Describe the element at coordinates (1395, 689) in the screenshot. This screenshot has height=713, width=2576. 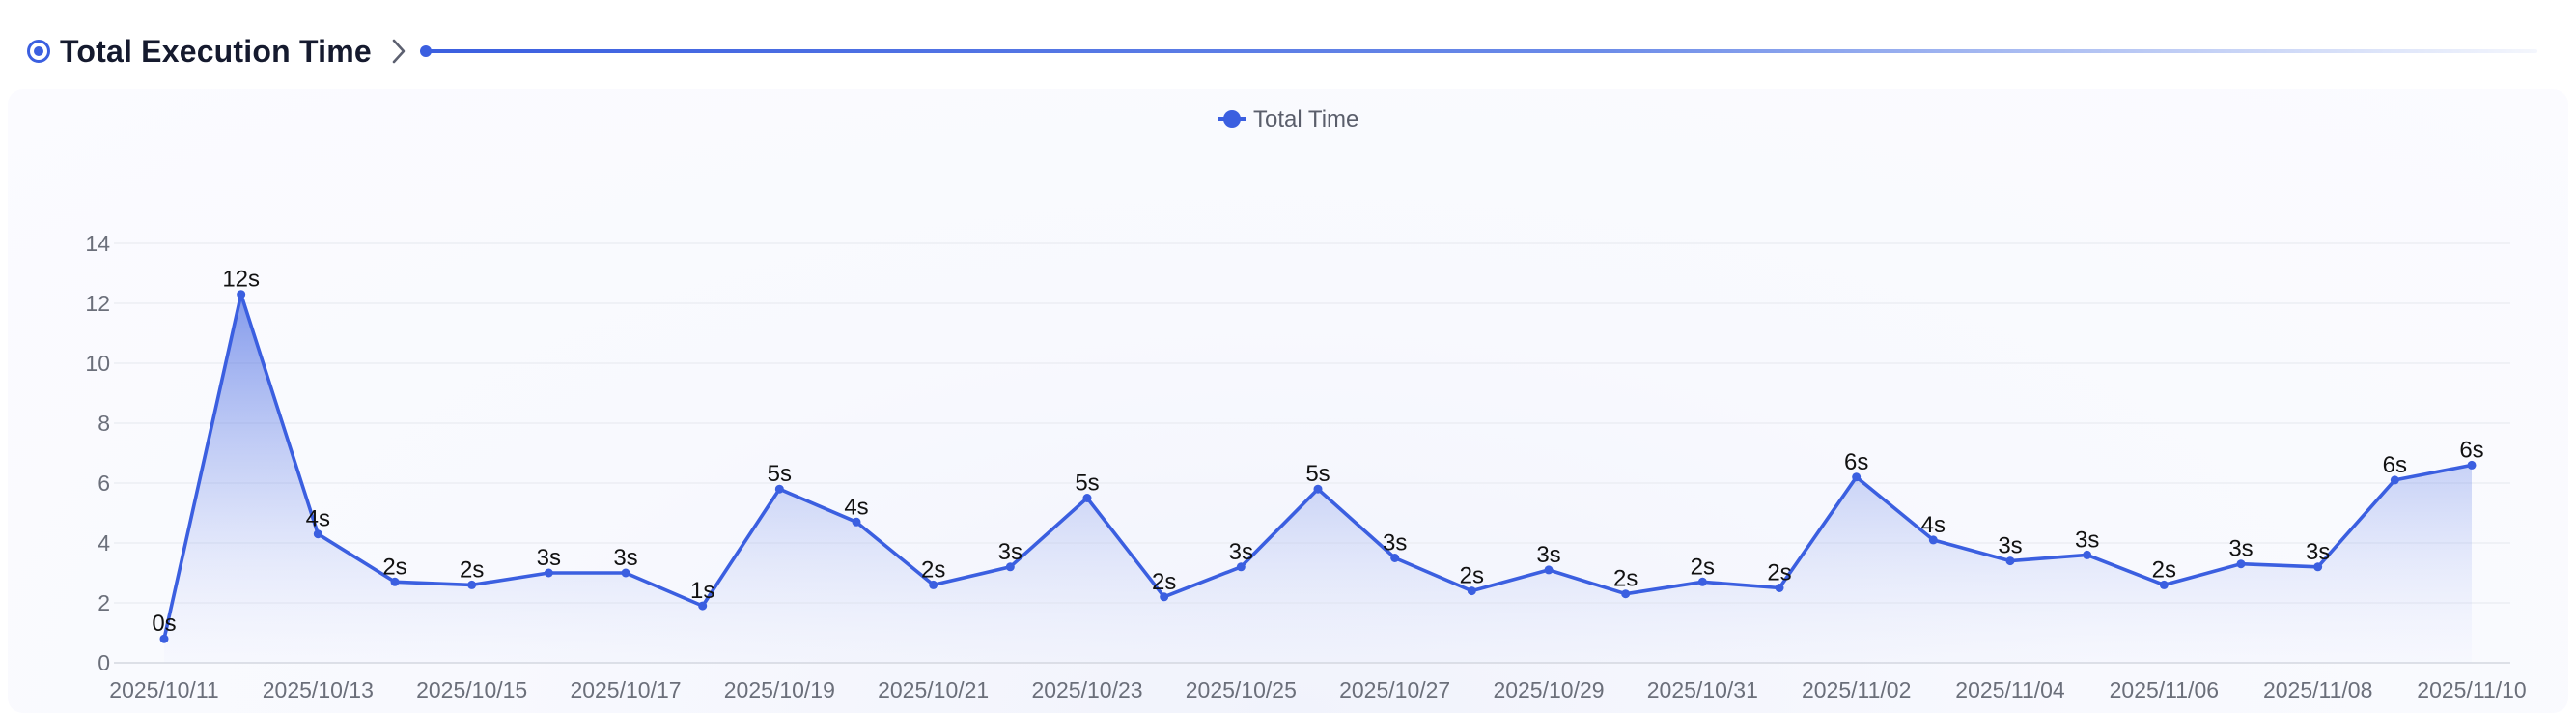
I see `x-tick-label: 2025/10/27` at that location.